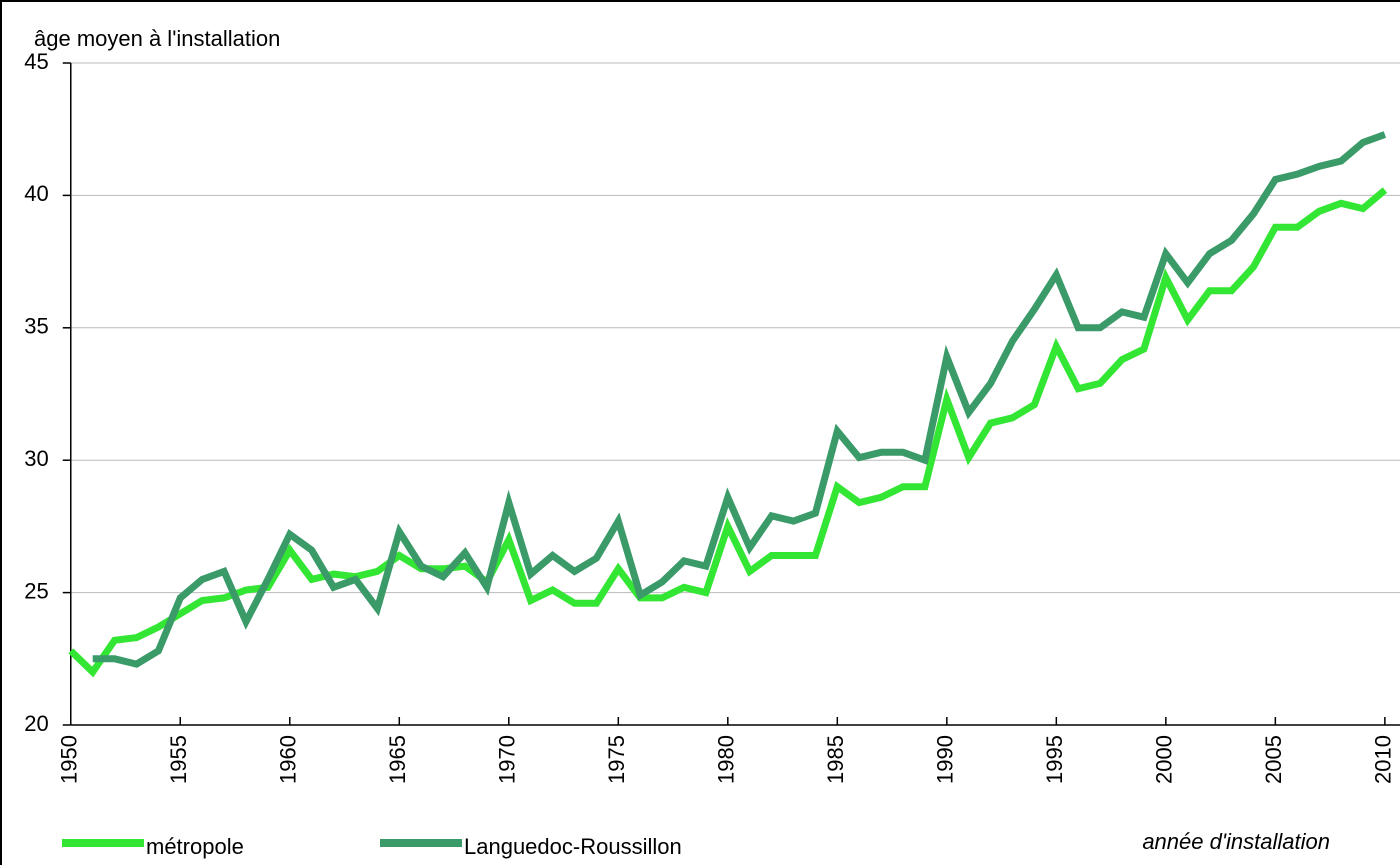 The height and width of the screenshot is (865, 1400). Describe the element at coordinates (1164, 759) in the screenshot. I see `x-tick-label: 2000` at that location.